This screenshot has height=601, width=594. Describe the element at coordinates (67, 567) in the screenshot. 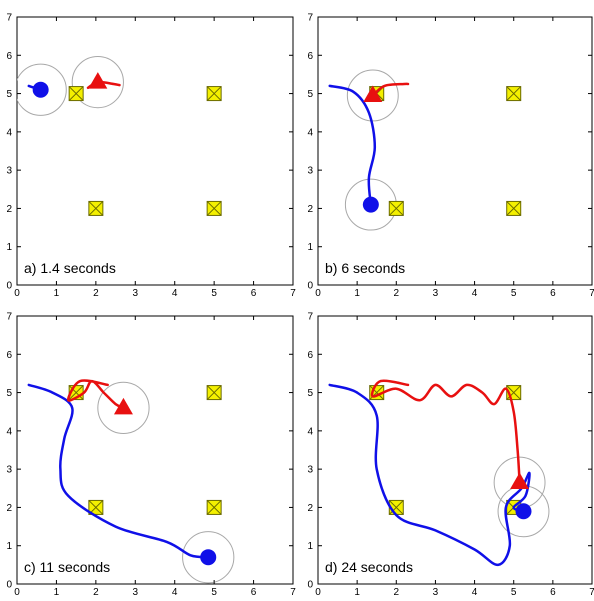

I see `panel-caption: c) 11 seconds` at that location.